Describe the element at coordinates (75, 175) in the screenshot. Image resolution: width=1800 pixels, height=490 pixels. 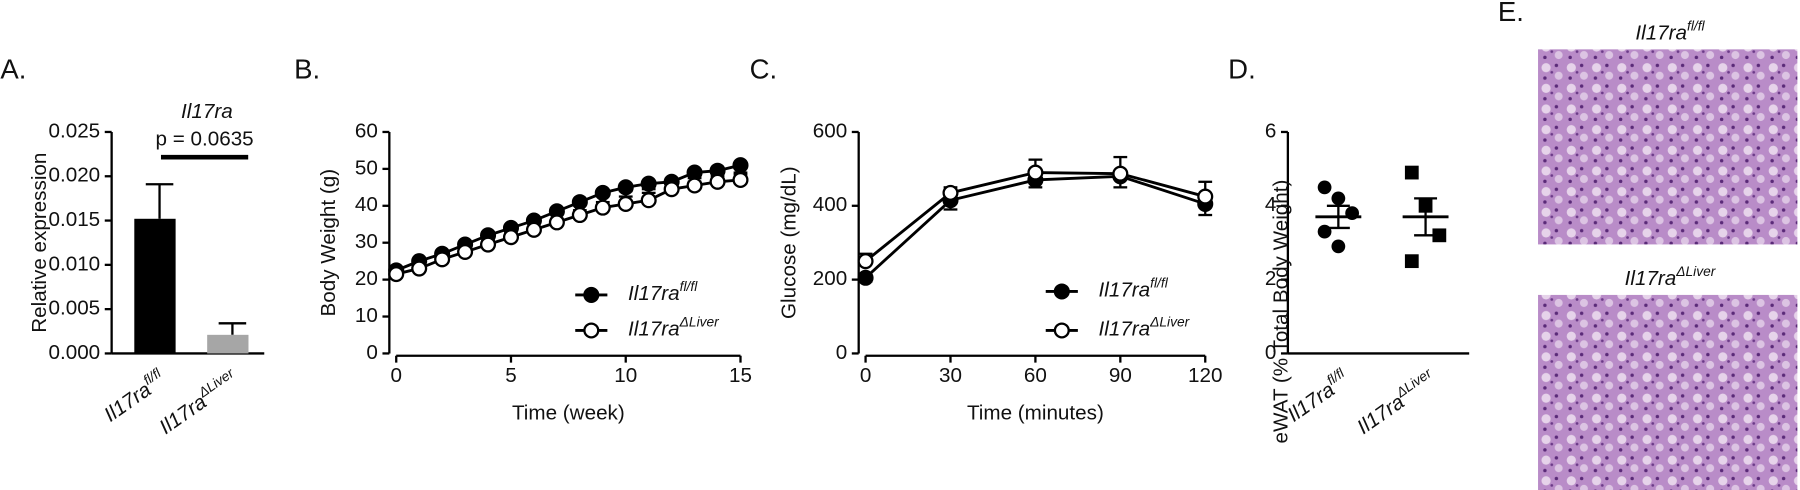
I see `y-tick-label: 0.020` at that location.